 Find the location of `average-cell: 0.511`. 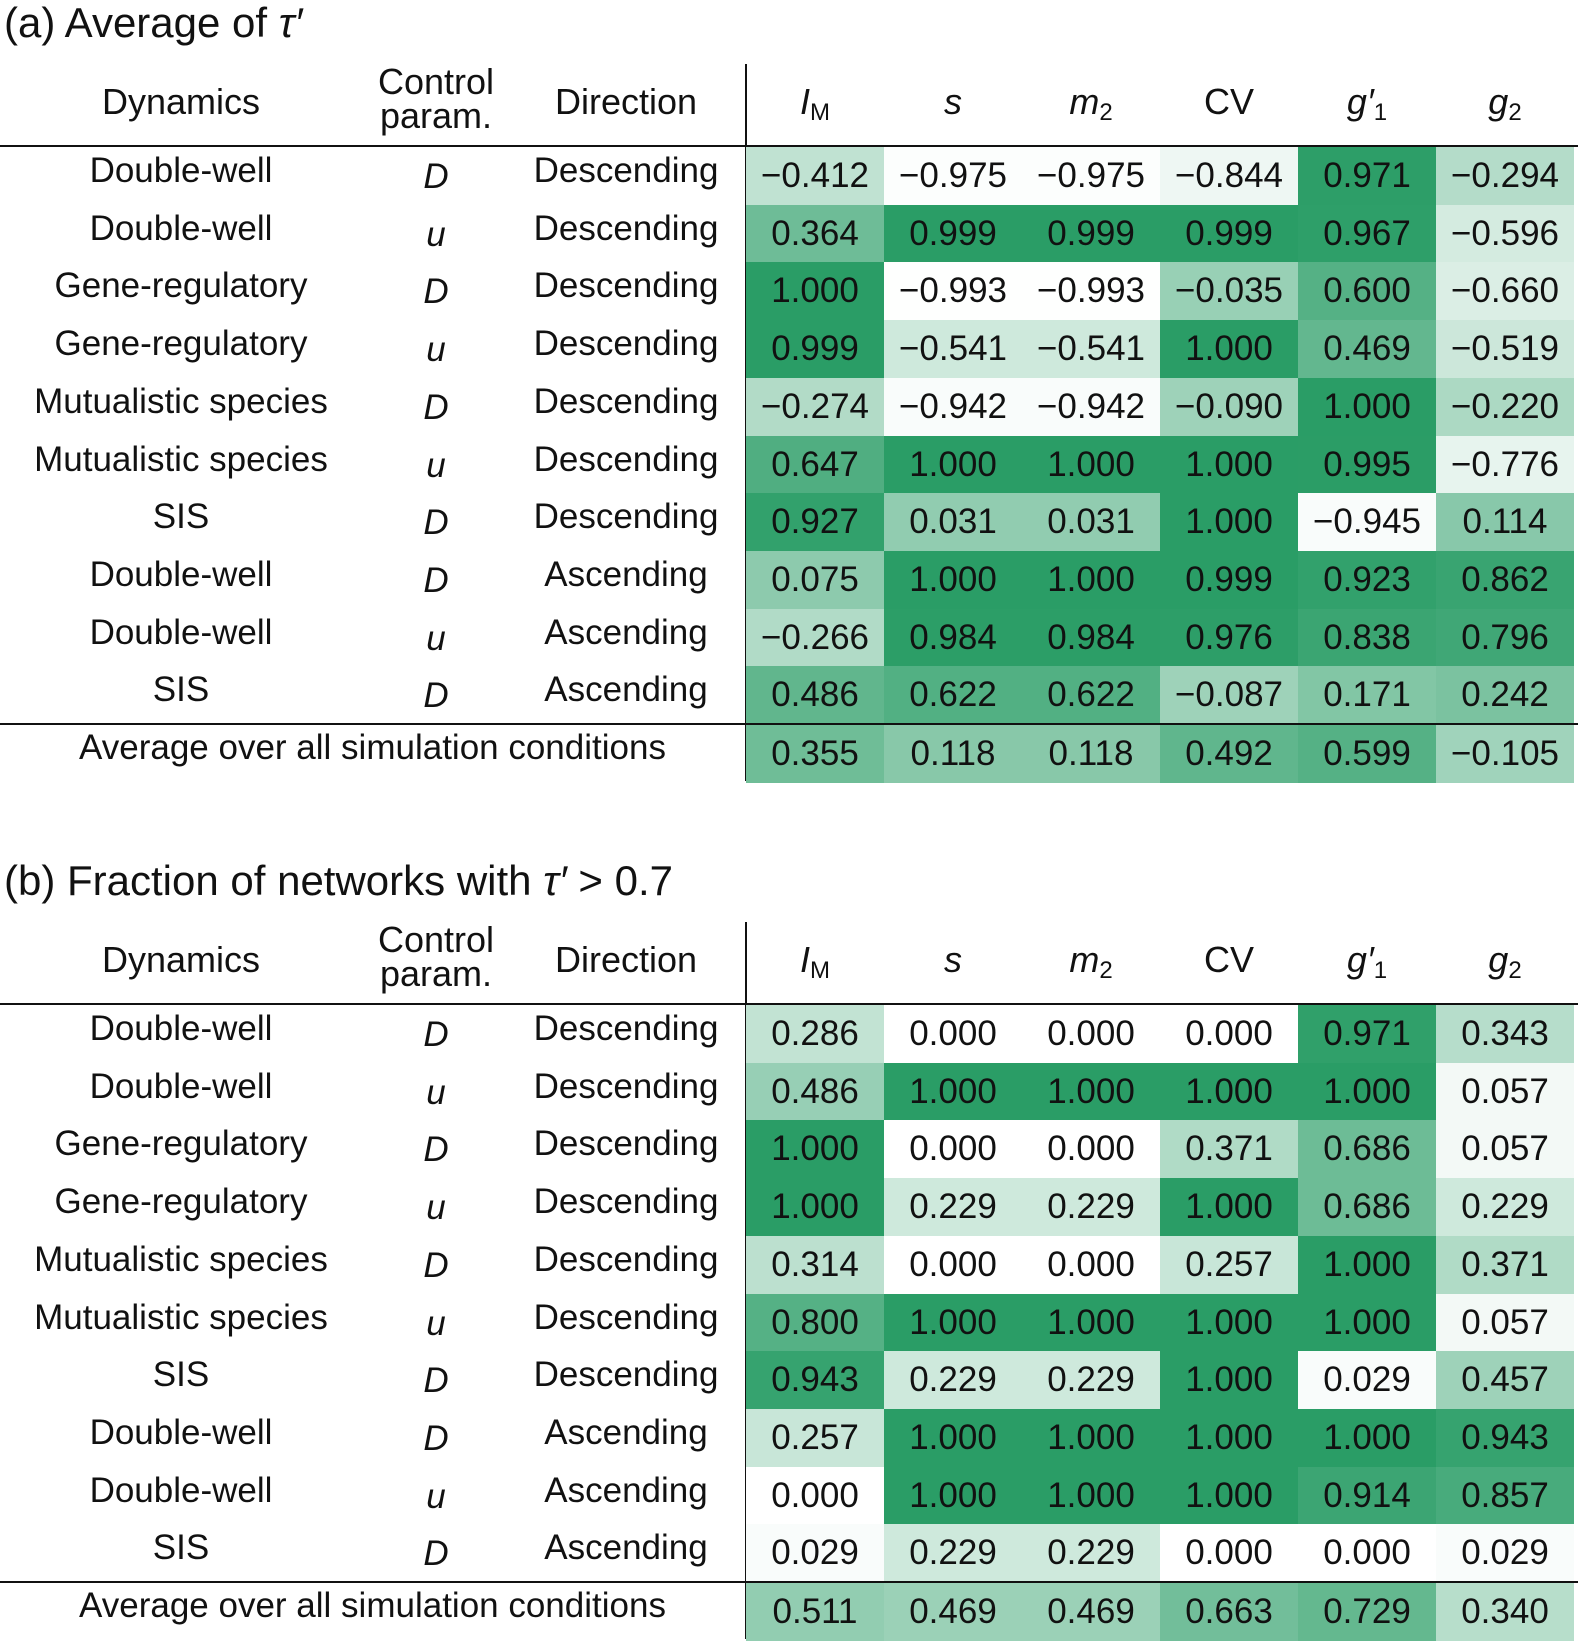

average-cell: 0.511 is located at coordinates (815, 1612).